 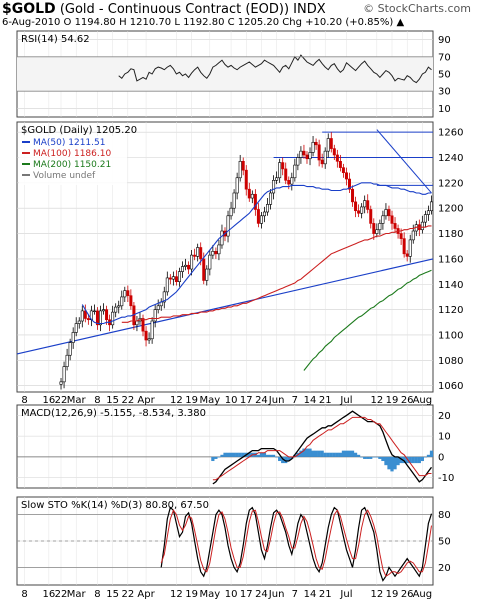 I want to click on x-tick-label: 19, so click(x=392, y=594).